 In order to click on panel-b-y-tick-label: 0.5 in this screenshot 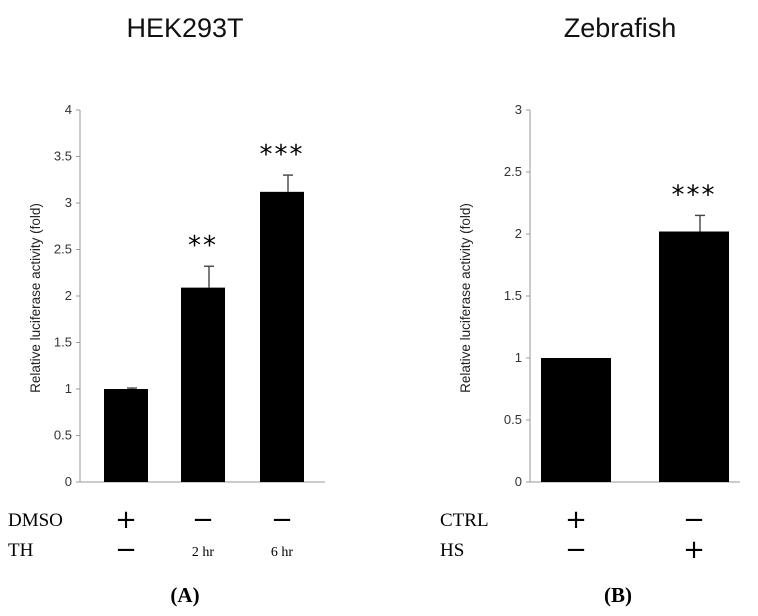, I will do `click(513, 419)`.